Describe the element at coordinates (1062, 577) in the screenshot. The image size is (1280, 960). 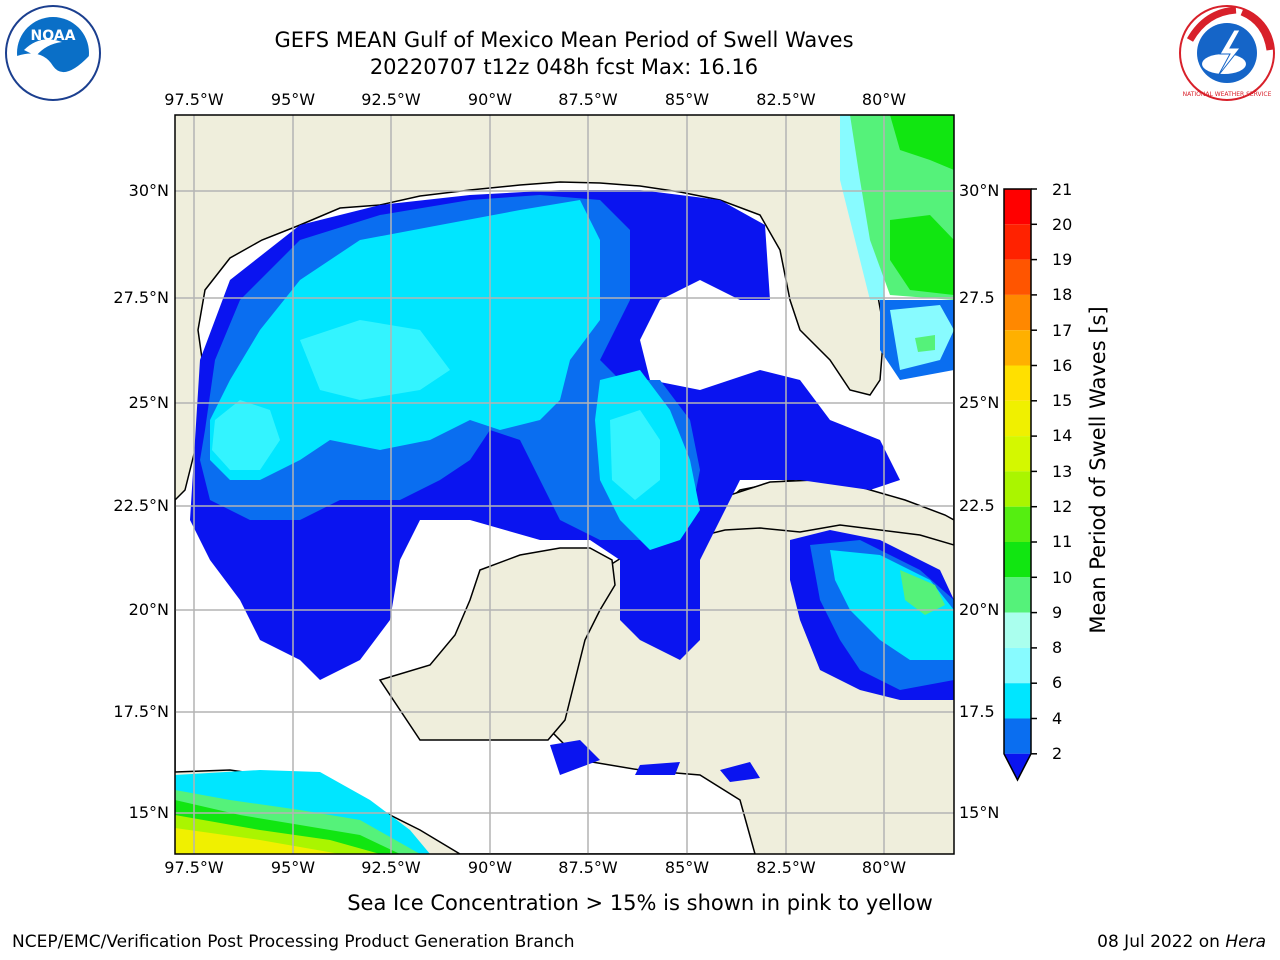
I see `colorbar-tick: 10` at that location.